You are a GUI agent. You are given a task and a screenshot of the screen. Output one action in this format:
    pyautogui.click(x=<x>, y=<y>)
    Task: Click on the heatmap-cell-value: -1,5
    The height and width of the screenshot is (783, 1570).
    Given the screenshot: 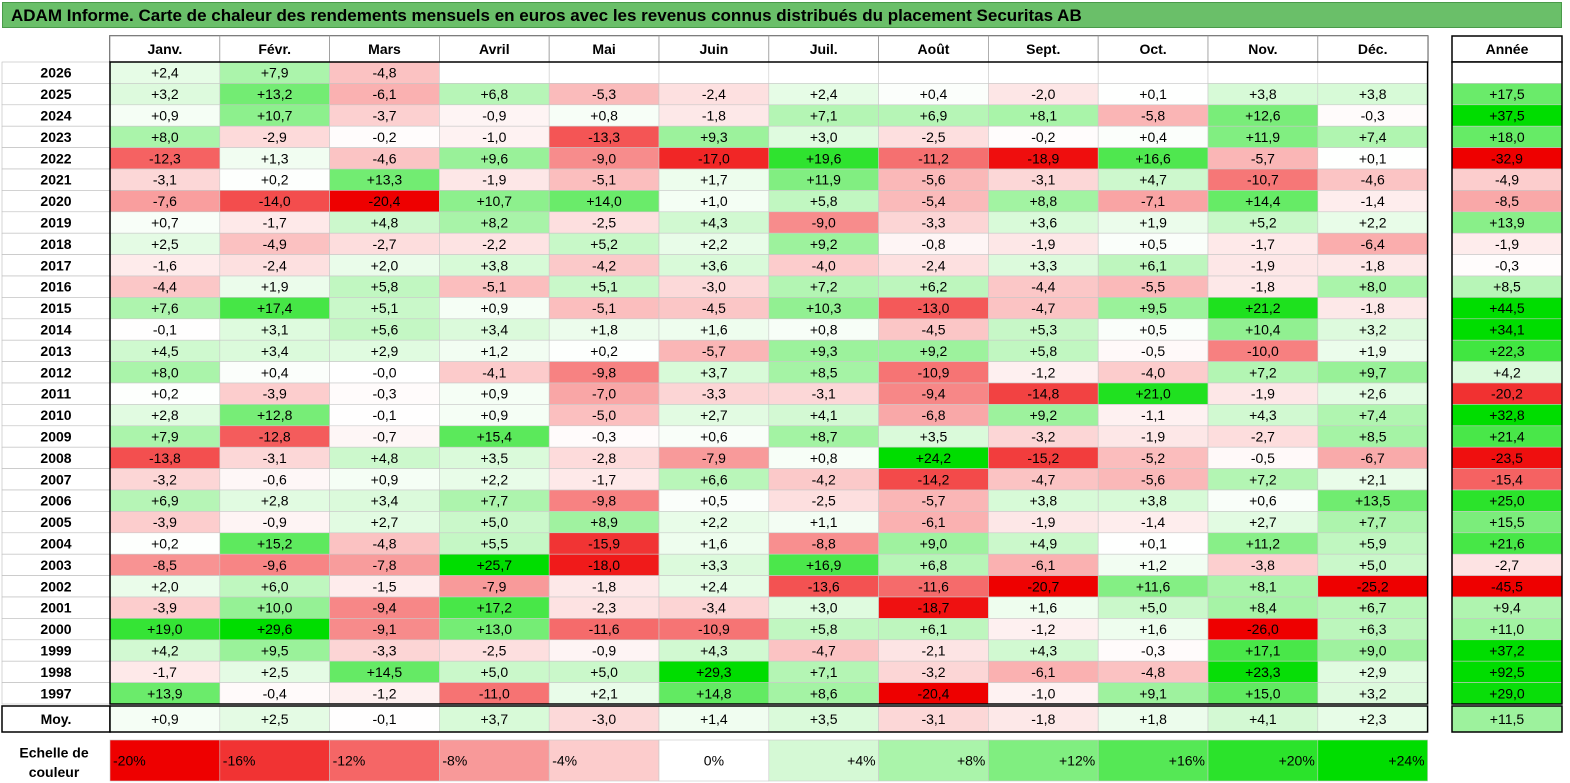 What is the action you would take?
    pyautogui.click(x=384, y=586)
    